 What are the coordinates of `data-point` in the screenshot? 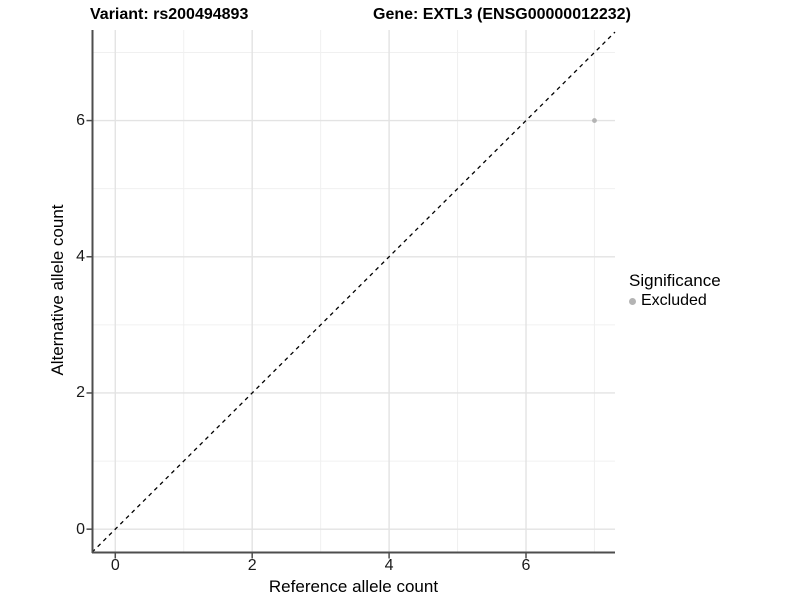 It's located at (594, 120).